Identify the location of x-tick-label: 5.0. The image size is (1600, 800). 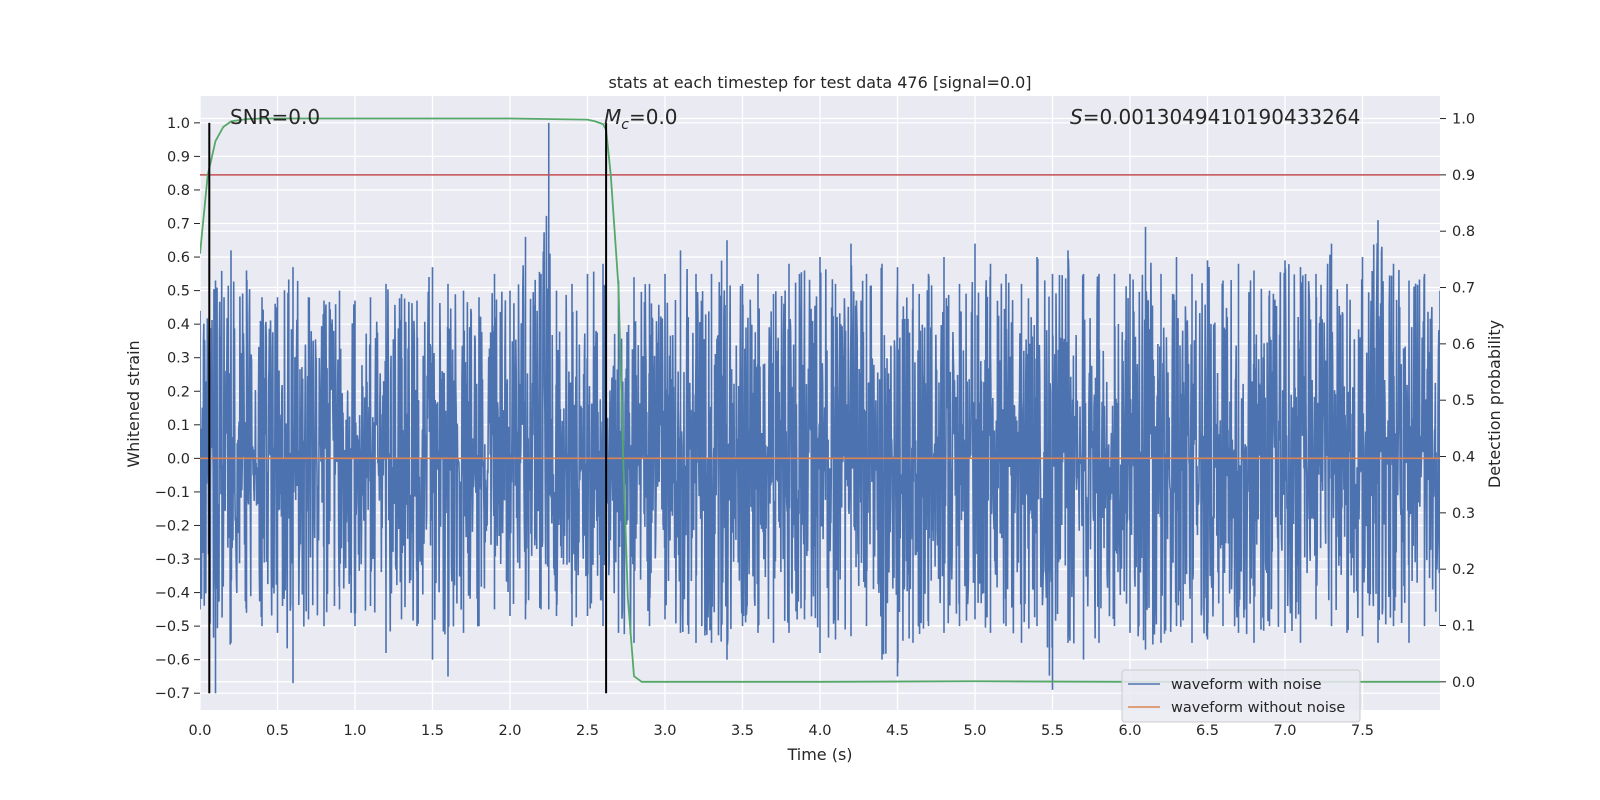
(974, 731).